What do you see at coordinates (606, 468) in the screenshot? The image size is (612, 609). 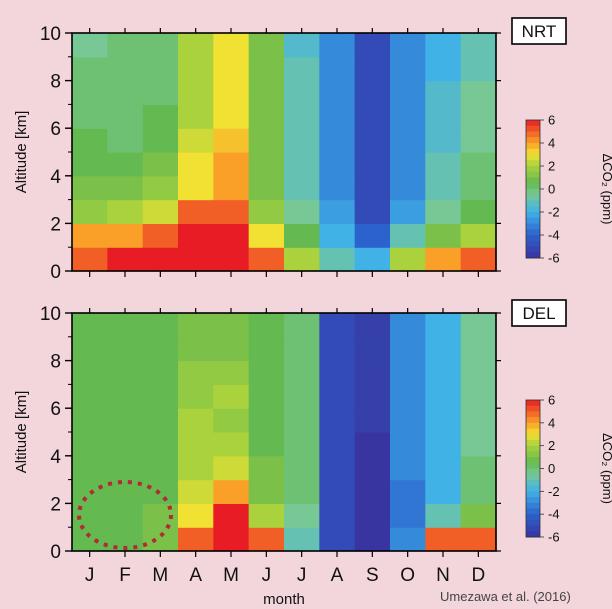 I see `colorbar-title: ΔCO₂ (ppm)` at bounding box center [606, 468].